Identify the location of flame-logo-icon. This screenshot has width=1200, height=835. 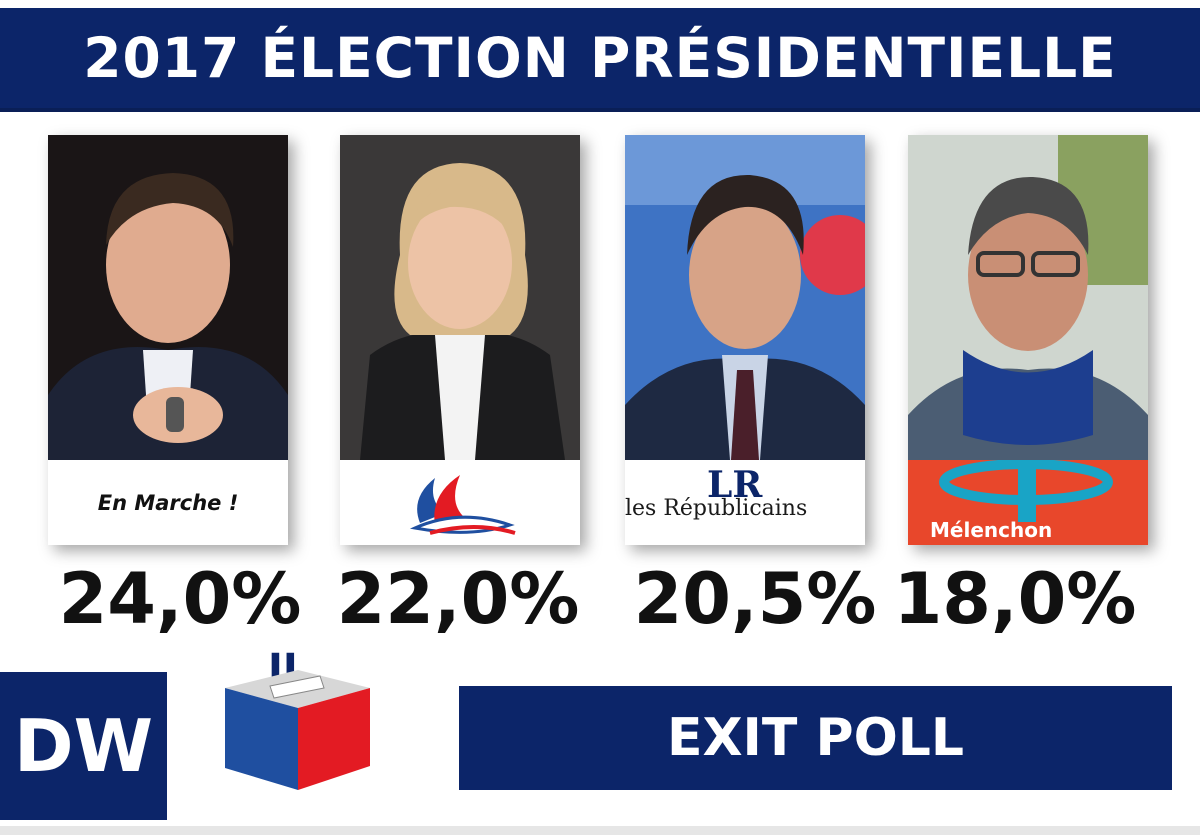
(462, 504).